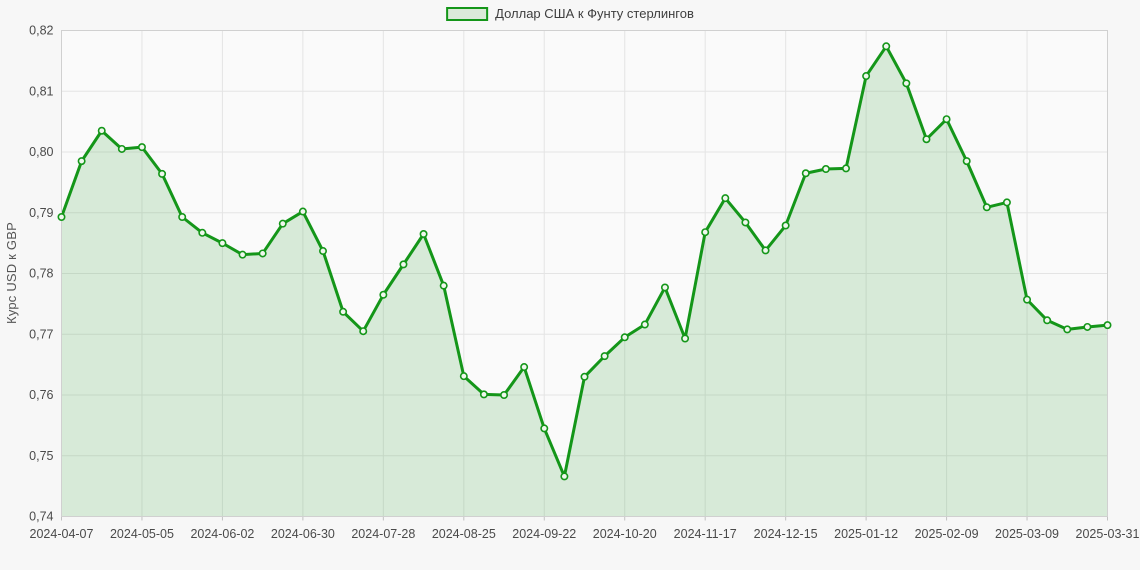  I want to click on x-tick-label: 2025-01-12, so click(866, 534).